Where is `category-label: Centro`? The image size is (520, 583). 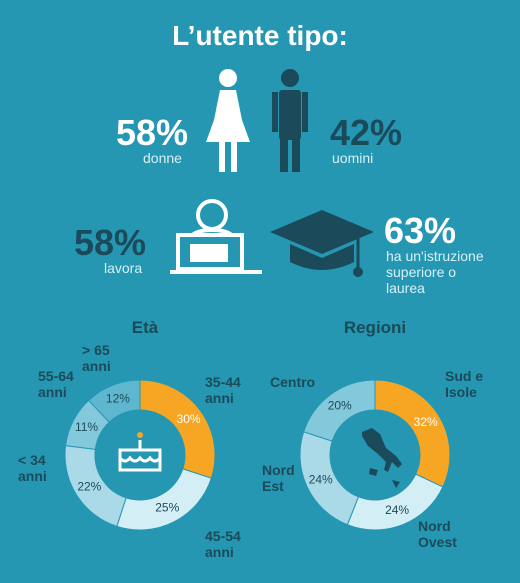
category-label: Centro is located at coordinates (293, 382).